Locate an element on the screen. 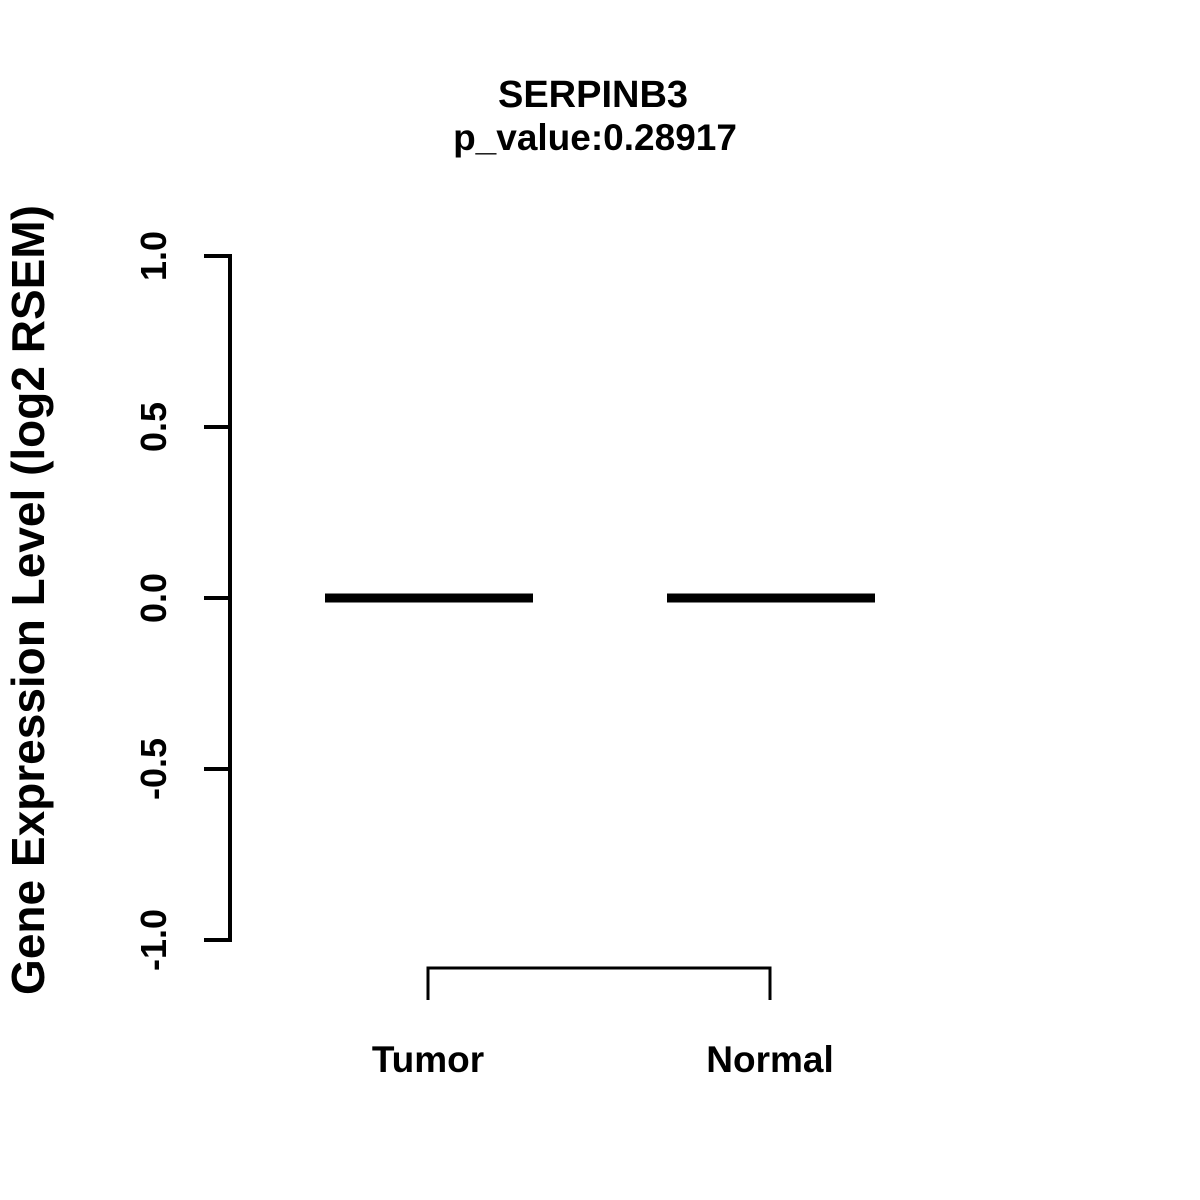 This screenshot has height=1200, width=1200. y-tick-label: -0.5 is located at coordinates (153, 769).